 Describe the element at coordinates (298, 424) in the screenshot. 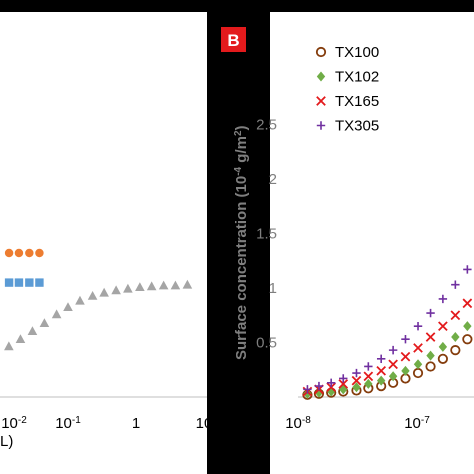

I see `panel-b-x-tick-label: 10⁻⁸` at that location.